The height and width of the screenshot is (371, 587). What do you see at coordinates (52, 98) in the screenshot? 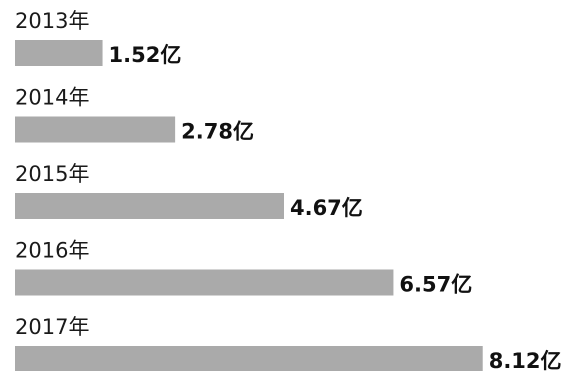
I see `year-label: 2014年` at bounding box center [52, 98].